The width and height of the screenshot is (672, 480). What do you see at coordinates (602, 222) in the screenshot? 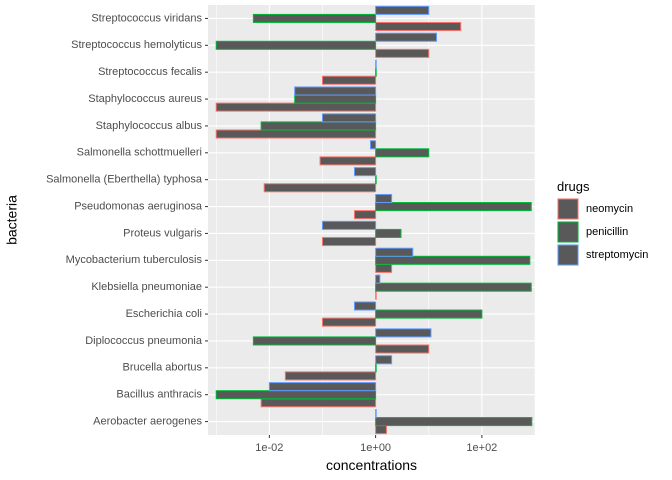
I see `legend: drugs neomycin penicillin streptomycin` at bounding box center [602, 222].